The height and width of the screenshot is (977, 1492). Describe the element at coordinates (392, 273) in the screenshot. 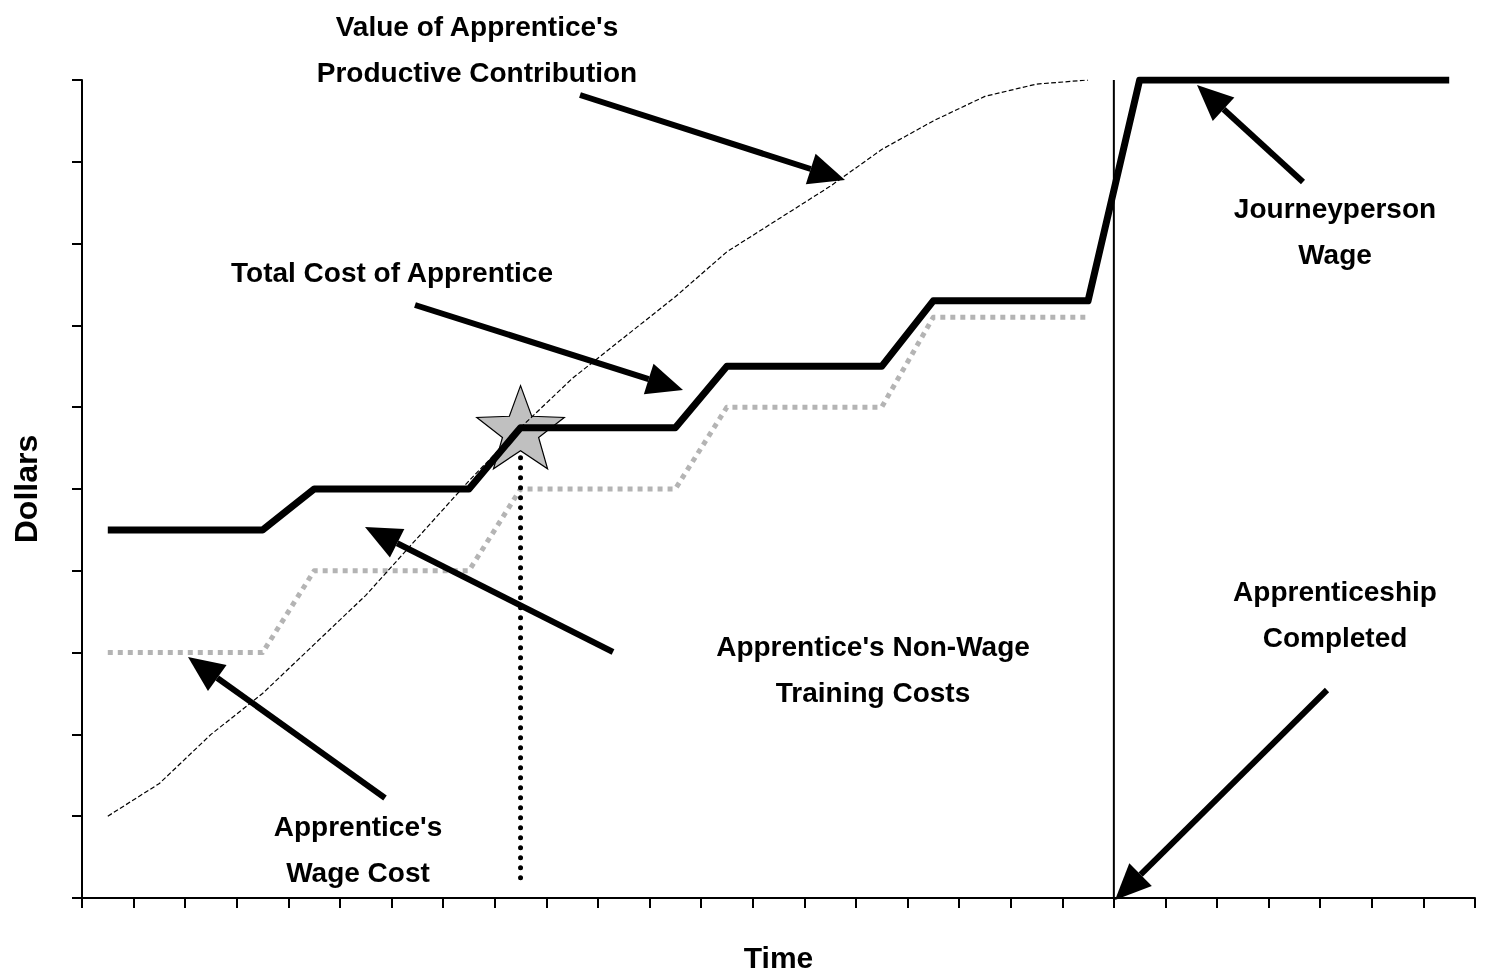

I see `annotation: Total Cost of Apprentice` at that location.